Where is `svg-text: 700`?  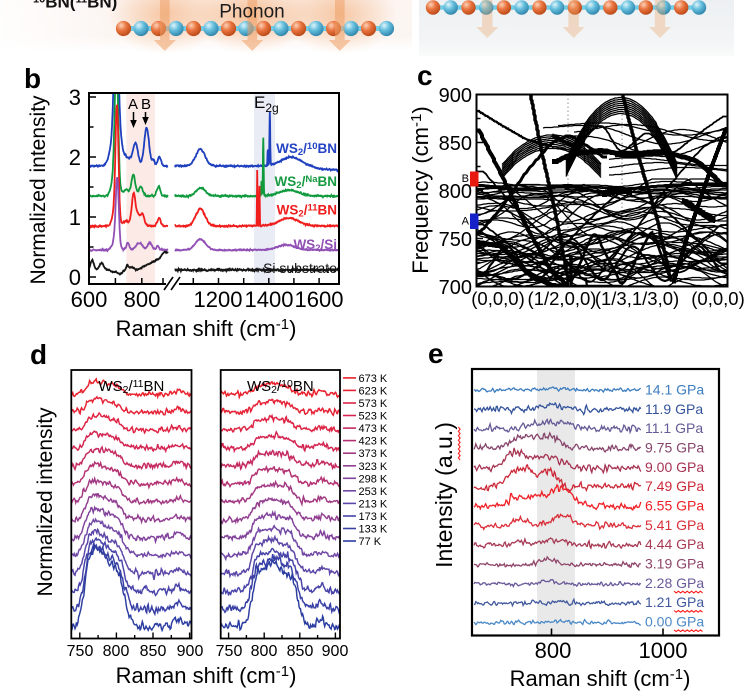
svg-text: 700 is located at coordinates (455, 288).